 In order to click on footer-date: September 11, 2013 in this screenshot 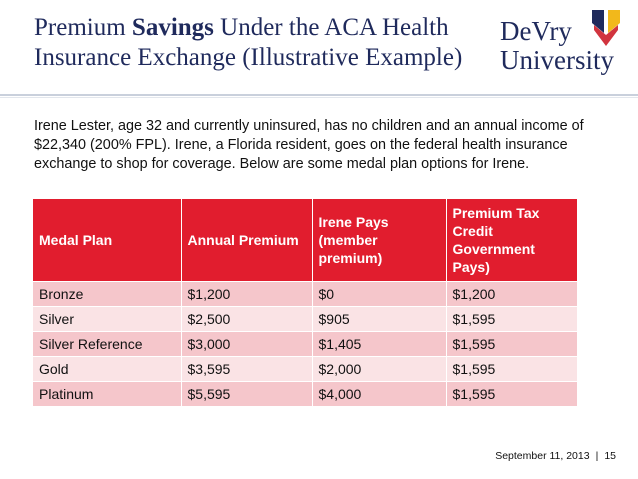, I will do `click(542, 456)`.